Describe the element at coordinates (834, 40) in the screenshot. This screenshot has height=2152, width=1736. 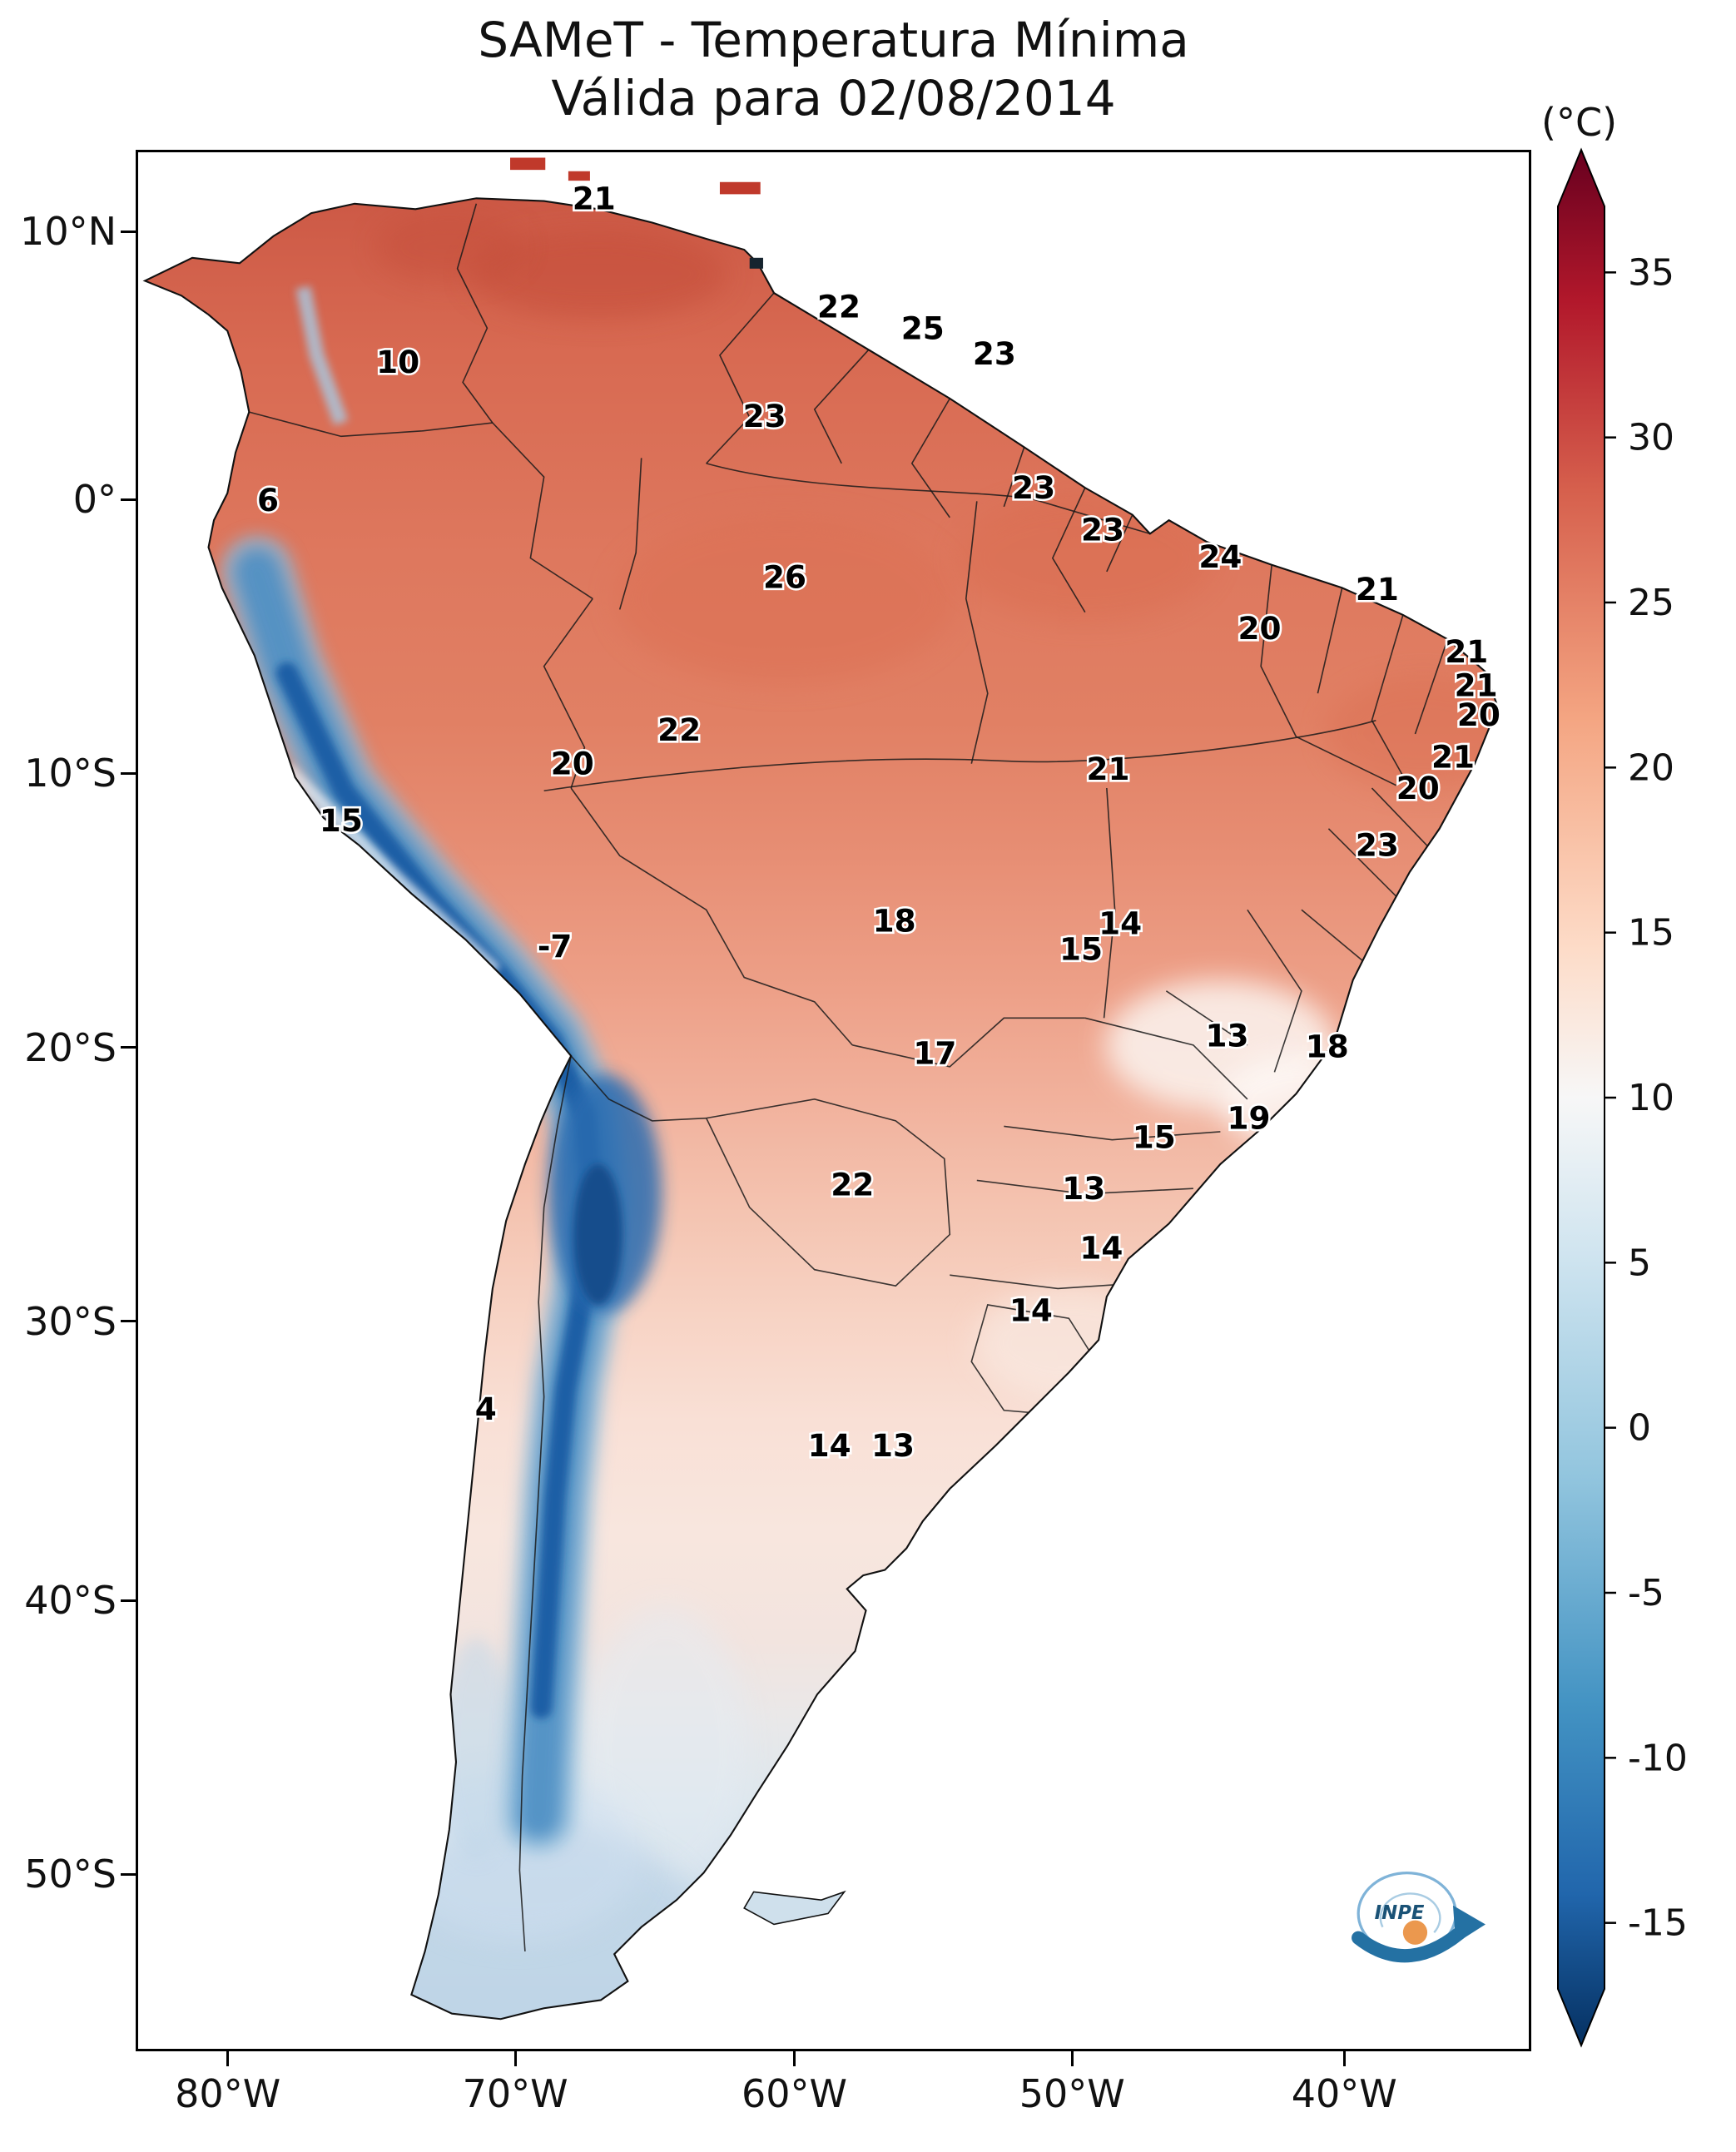
I see `chart-title: SAMeT - Temperatura Mínima` at that location.